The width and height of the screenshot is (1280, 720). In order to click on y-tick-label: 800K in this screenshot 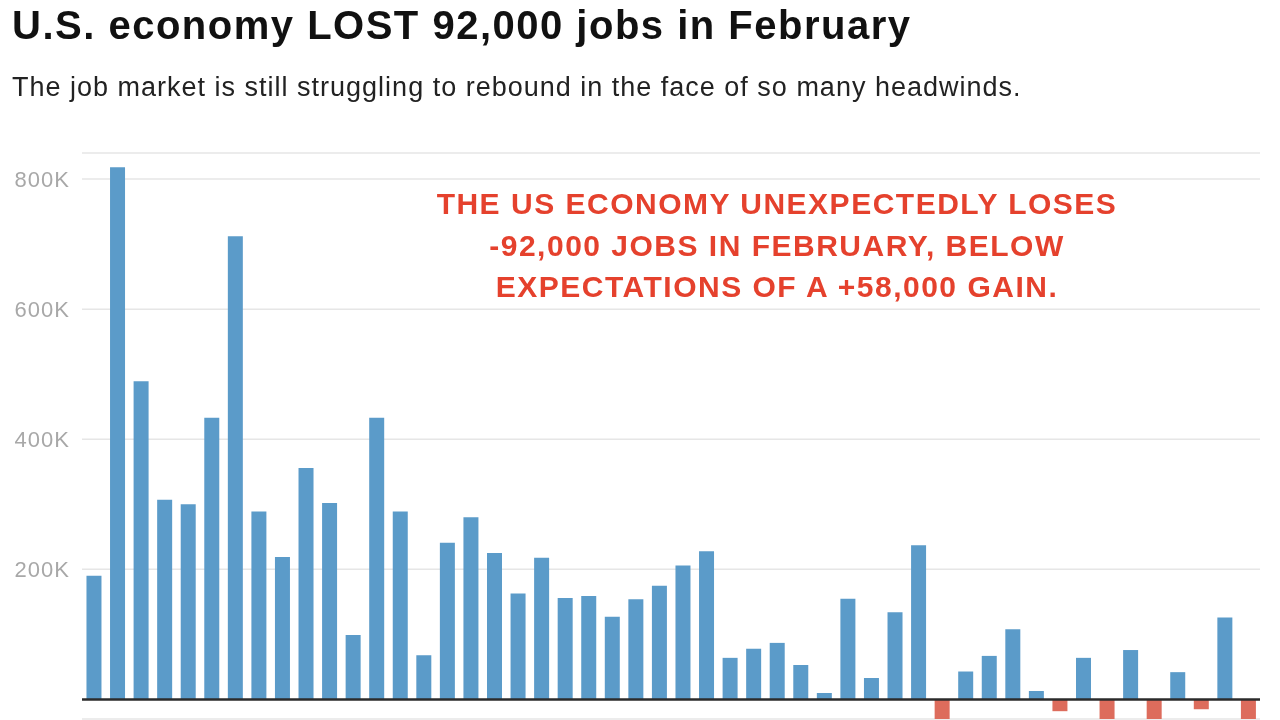, I will do `click(42, 179)`.